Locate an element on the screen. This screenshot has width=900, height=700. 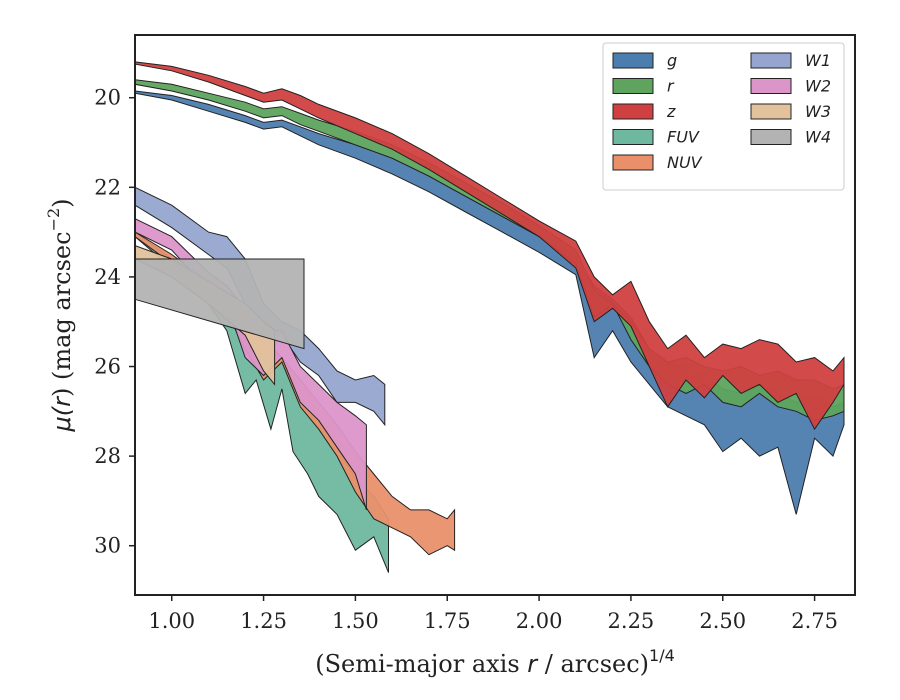
y-tick-label: 20 is located at coordinates (107, 98).